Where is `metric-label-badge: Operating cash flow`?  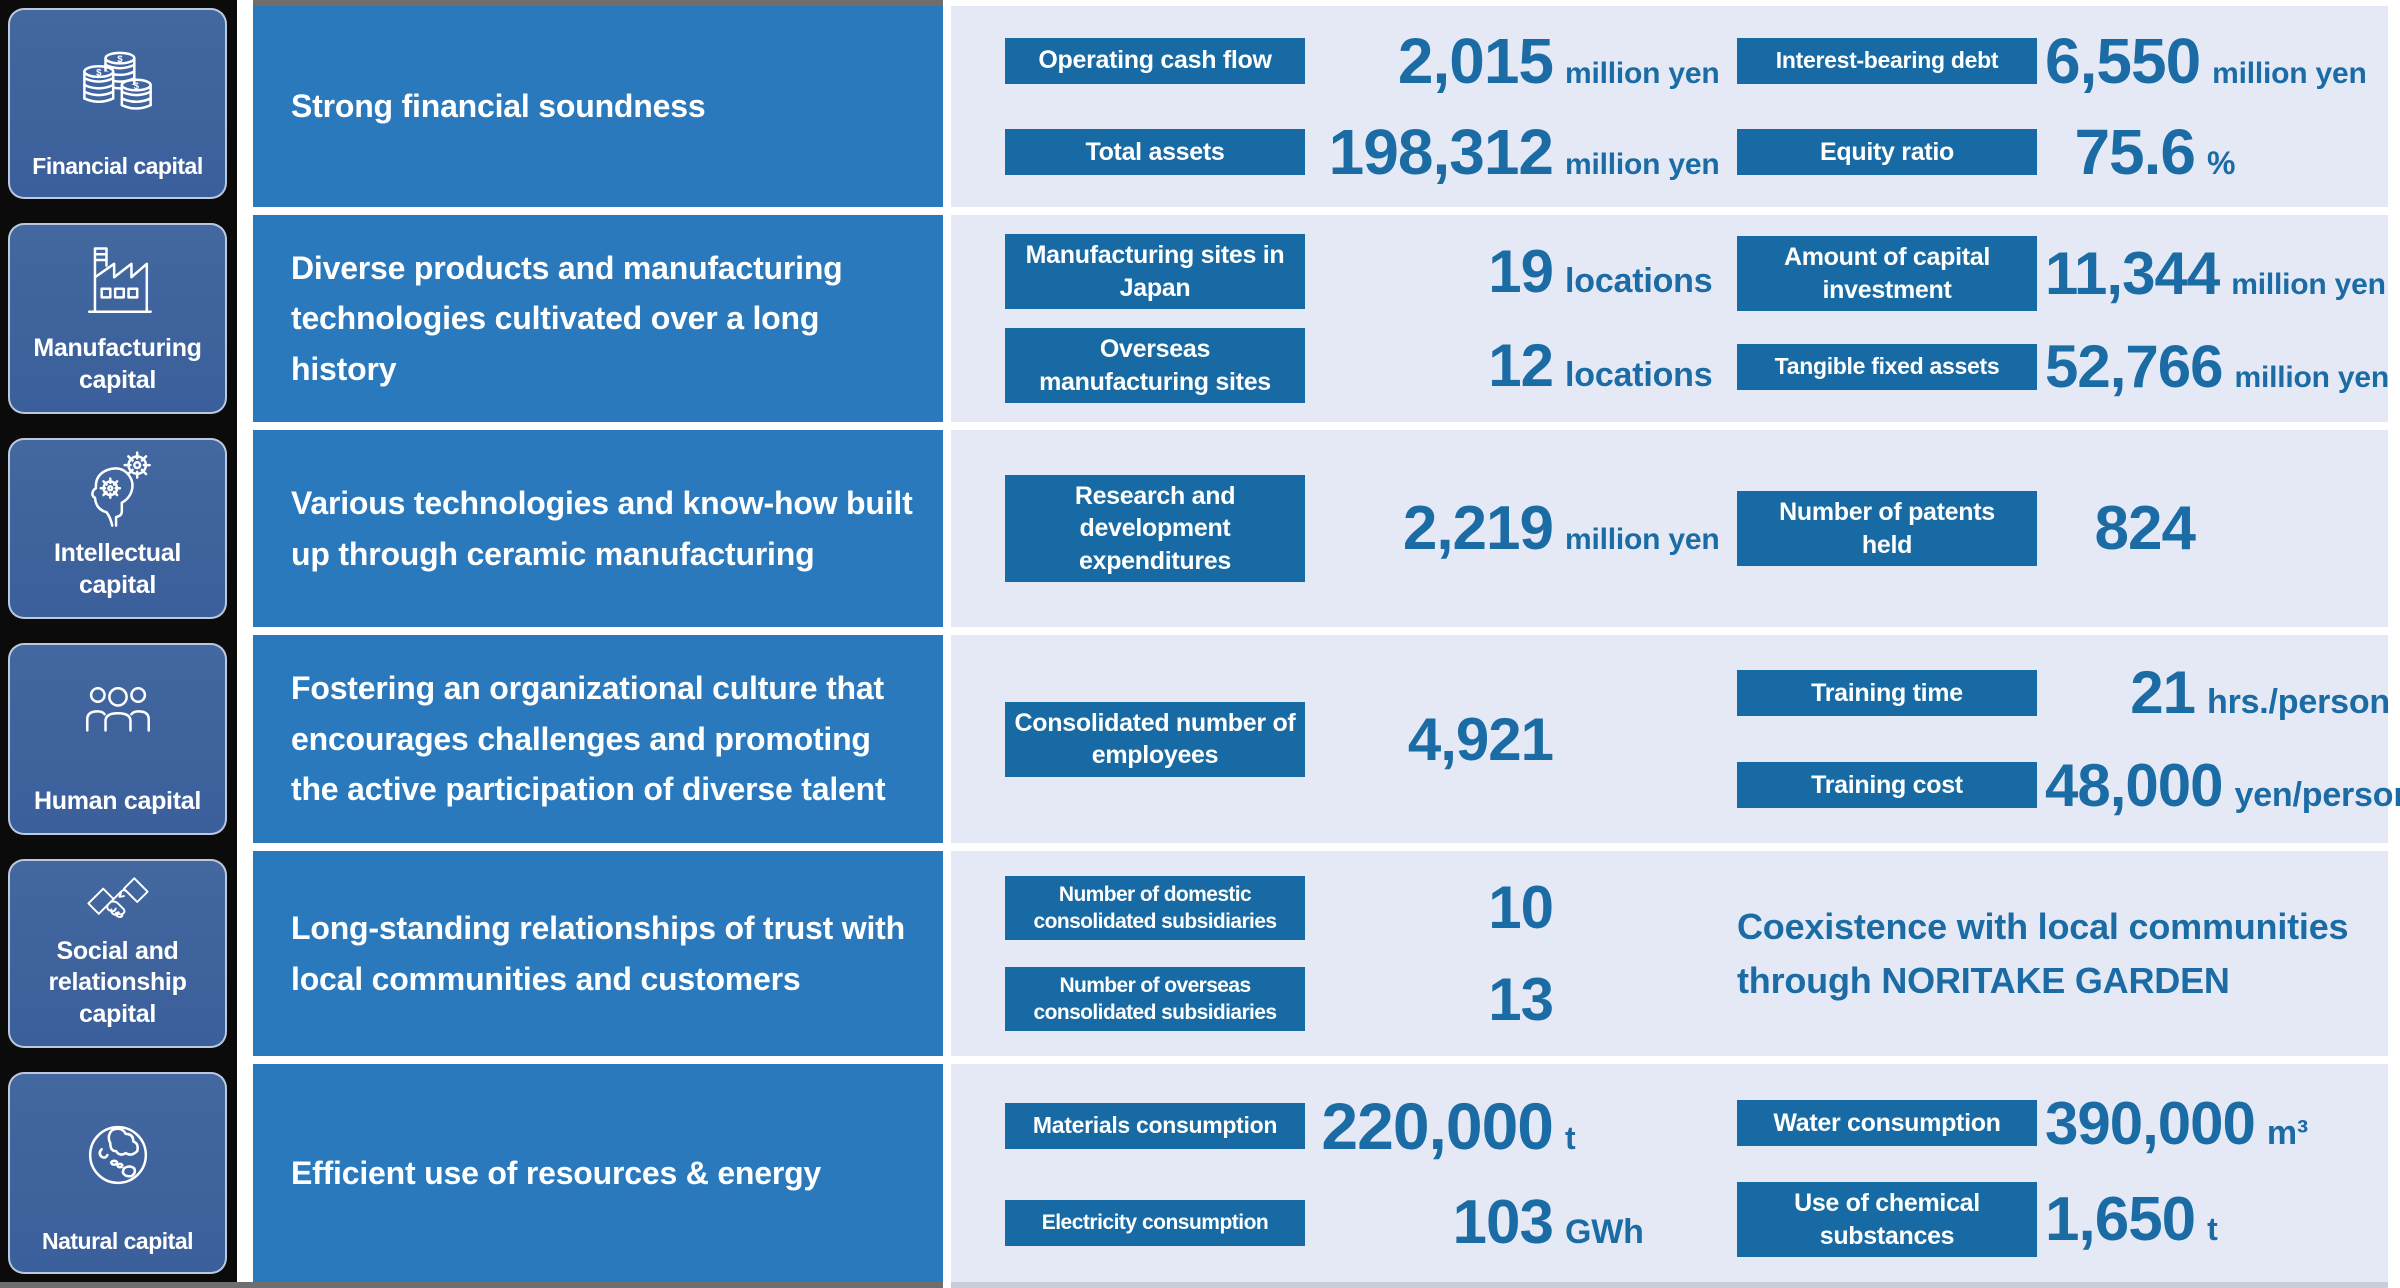 metric-label-badge: Operating cash flow is located at coordinates (1155, 60).